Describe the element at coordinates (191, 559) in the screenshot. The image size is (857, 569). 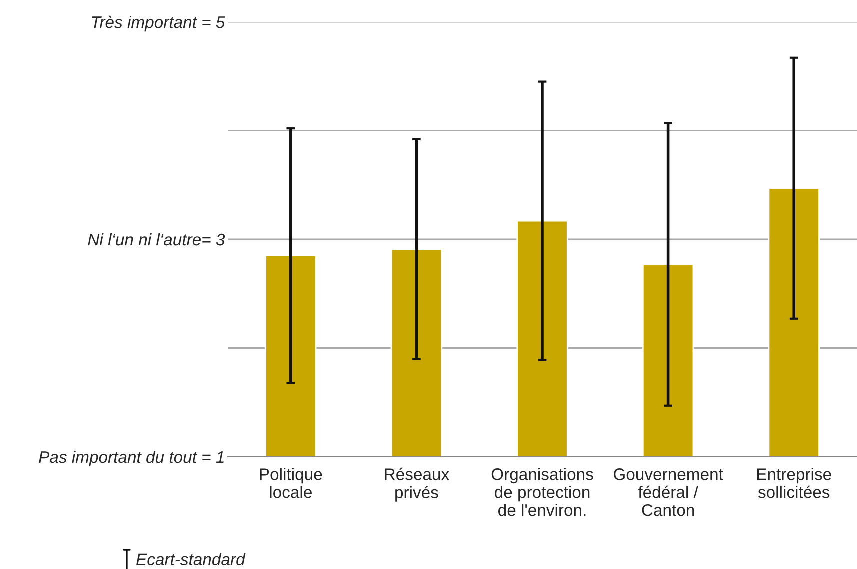
I see `text: Ecart-standard` at that location.